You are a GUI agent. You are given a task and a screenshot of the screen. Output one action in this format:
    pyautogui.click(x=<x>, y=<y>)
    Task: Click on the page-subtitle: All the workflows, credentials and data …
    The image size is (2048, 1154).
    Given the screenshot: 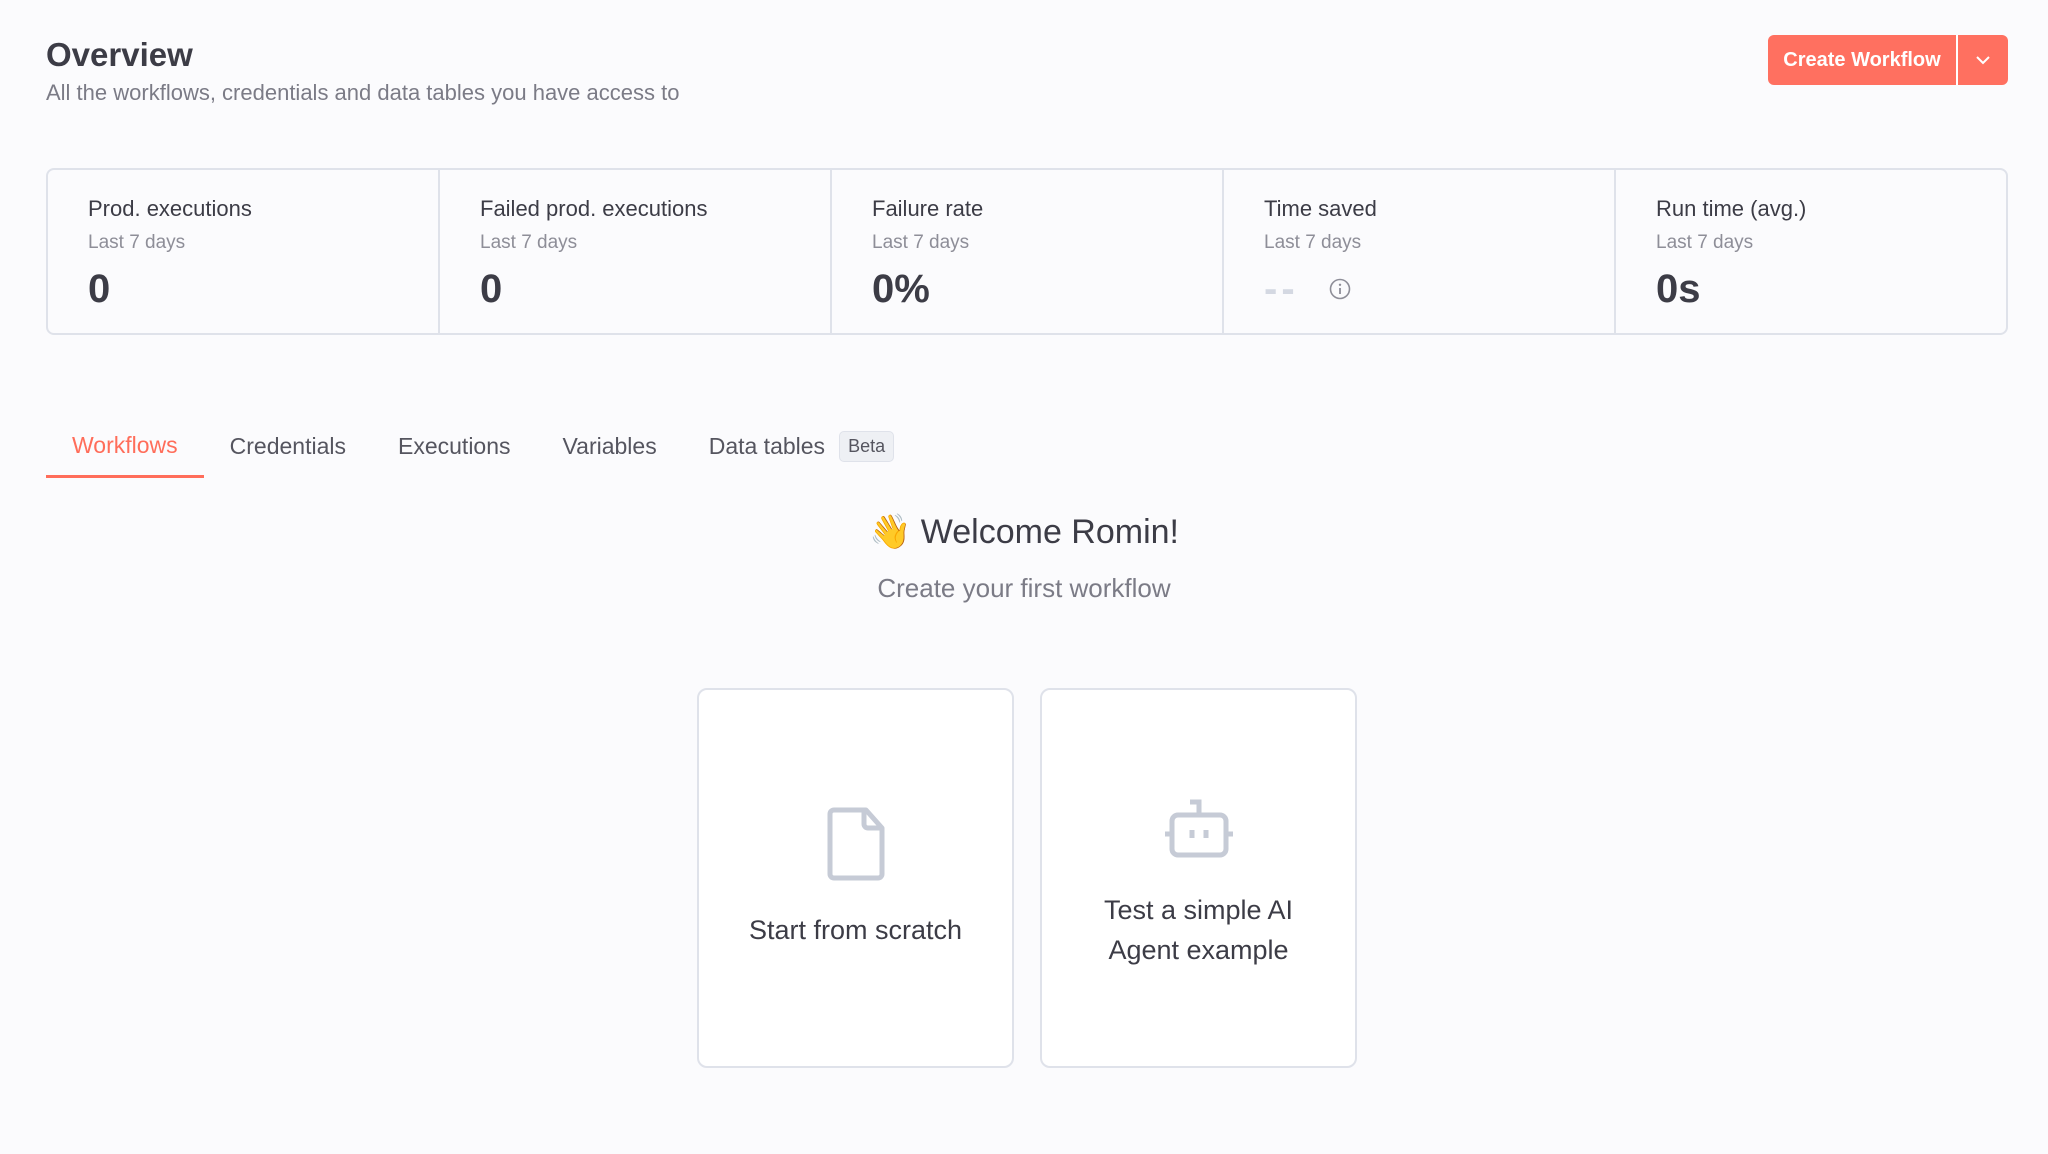 What is the action you would take?
    pyautogui.click(x=363, y=92)
    